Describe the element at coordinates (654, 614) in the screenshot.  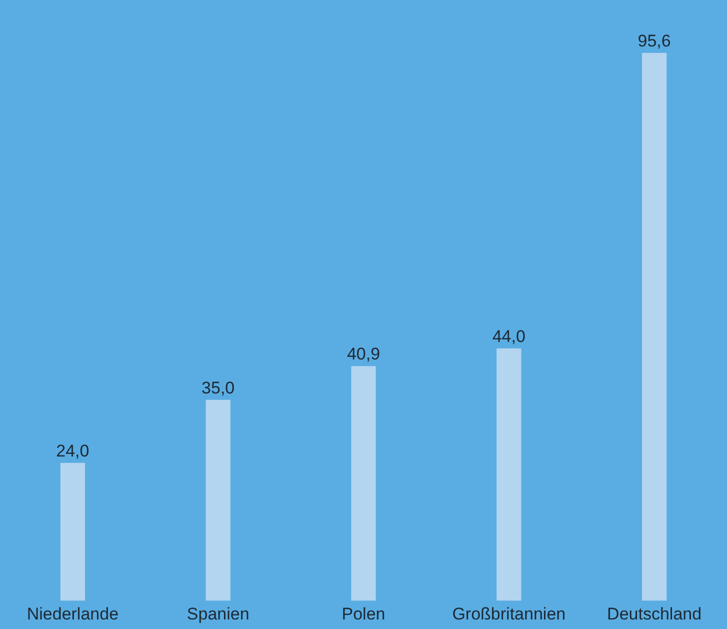
I see `x-tick-label: Deutschland` at that location.